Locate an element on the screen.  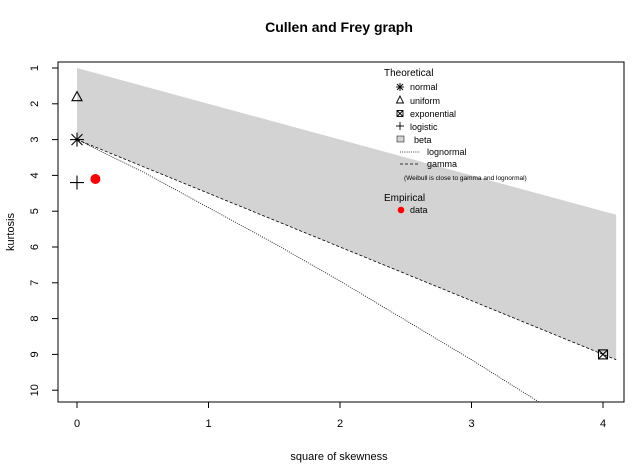
legend-normal-marker is located at coordinates (400, 87).